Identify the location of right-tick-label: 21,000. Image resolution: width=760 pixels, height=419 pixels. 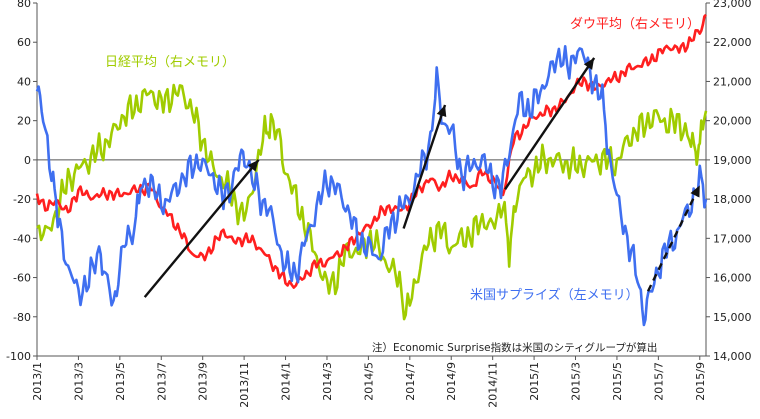
(732, 81).